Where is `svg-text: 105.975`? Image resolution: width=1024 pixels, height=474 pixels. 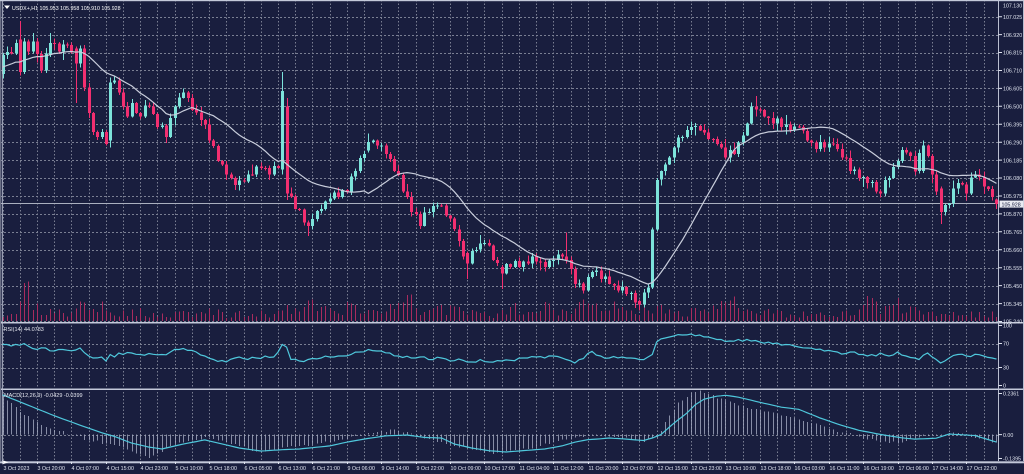 svg-text: 105.975 is located at coordinates (1012, 197).